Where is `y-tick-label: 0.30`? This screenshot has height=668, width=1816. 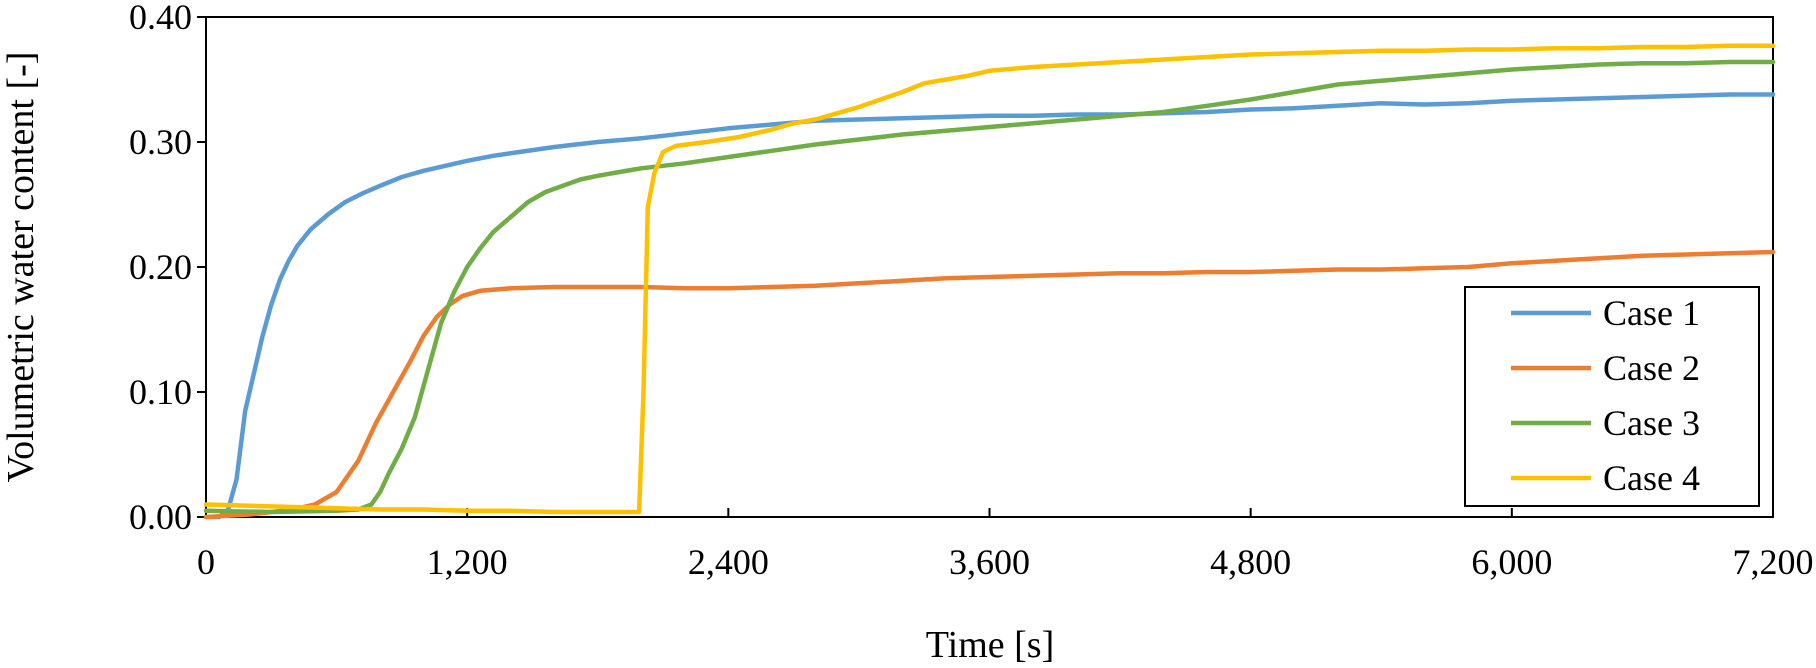 y-tick-label: 0.30 is located at coordinates (160, 142).